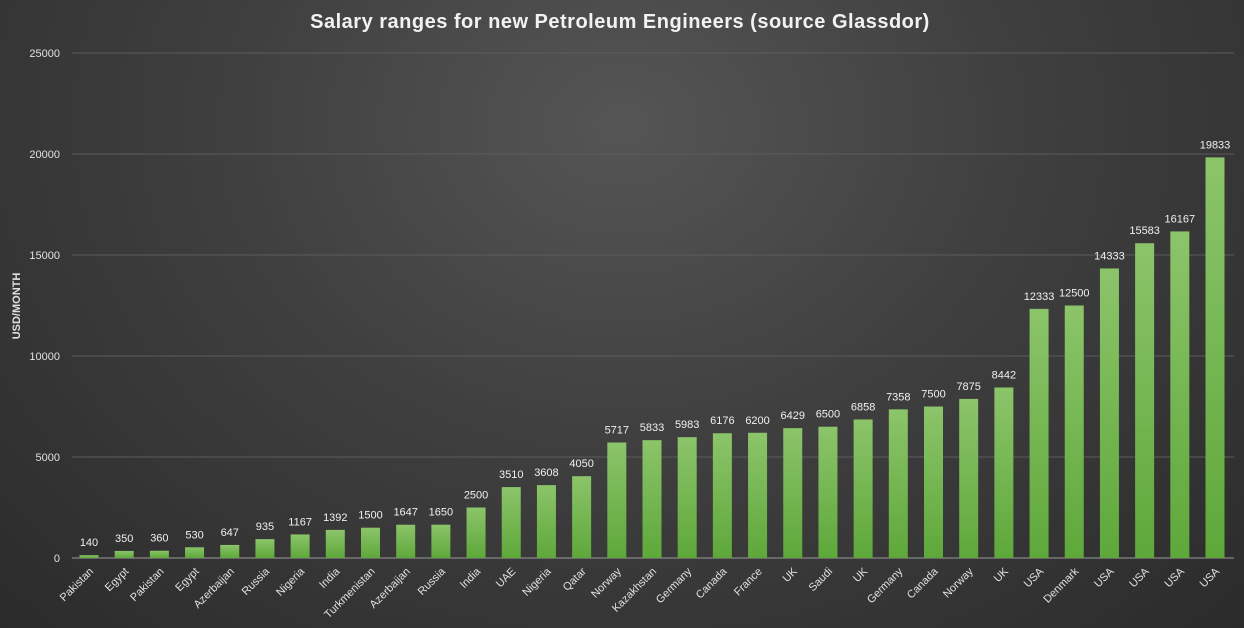 This screenshot has height=628, width=1244. I want to click on x-tick-label: Saudi, so click(821, 580).